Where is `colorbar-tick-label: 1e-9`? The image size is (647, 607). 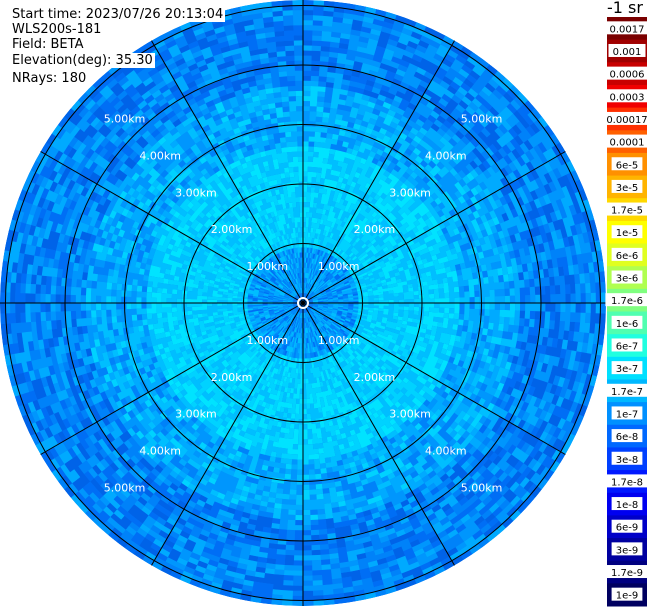 colorbar-tick-label: 1e-9 is located at coordinates (627, 596).